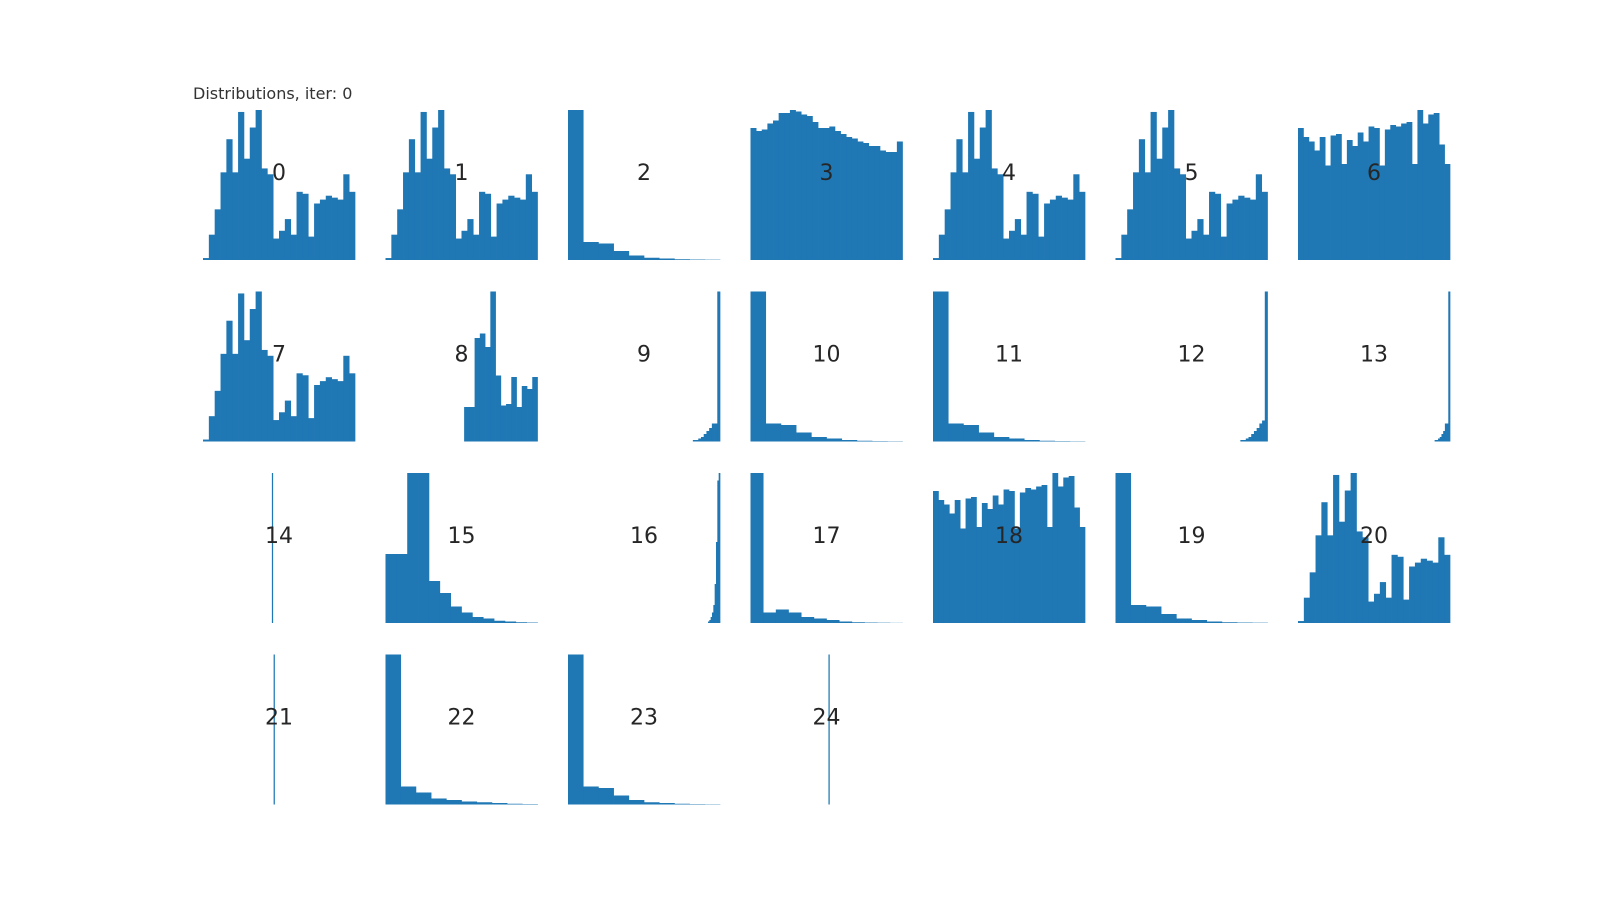  What do you see at coordinates (1191, 548) in the screenshot?
I see `subplot-19: 19` at bounding box center [1191, 548].